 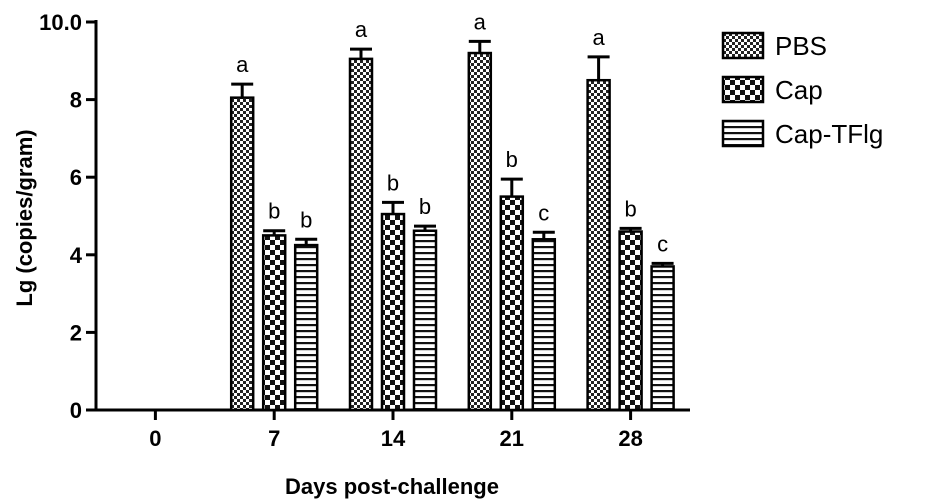 What do you see at coordinates (76, 410) in the screenshot?
I see `y-tick-label: 0` at bounding box center [76, 410].